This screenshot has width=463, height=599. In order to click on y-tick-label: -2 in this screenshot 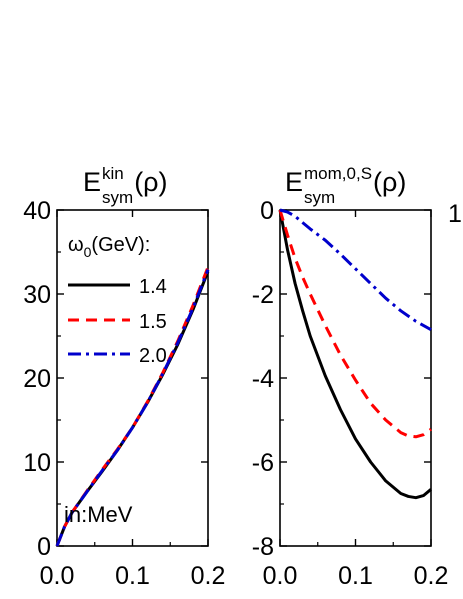, I will do `click(263, 295)`.